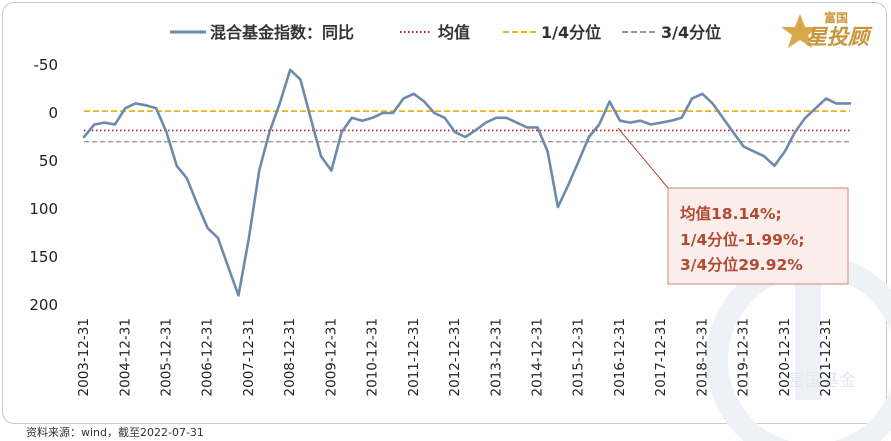 This screenshot has width=891, height=441. What do you see at coordinates (731, 213) in the screenshot?
I see `annotation-line-1: 均值18.14%;` at bounding box center [731, 213].